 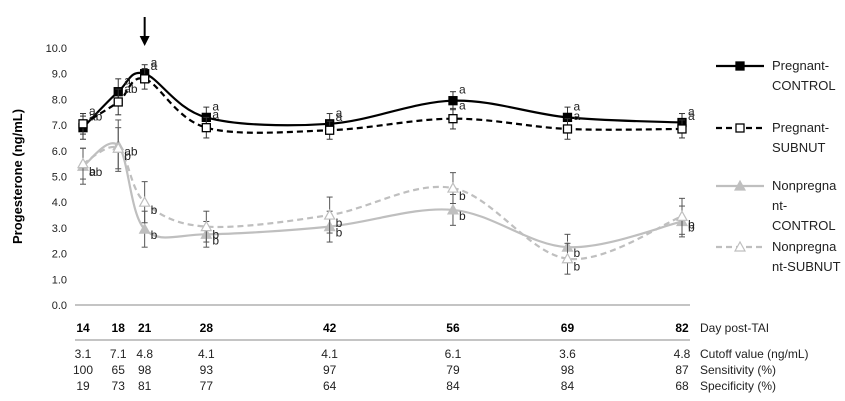 What do you see at coordinates (426, 386) in the screenshot?
I see `table-row: 19 73 81 77 64 84 84 68 Specificity (%)` at bounding box center [426, 386].